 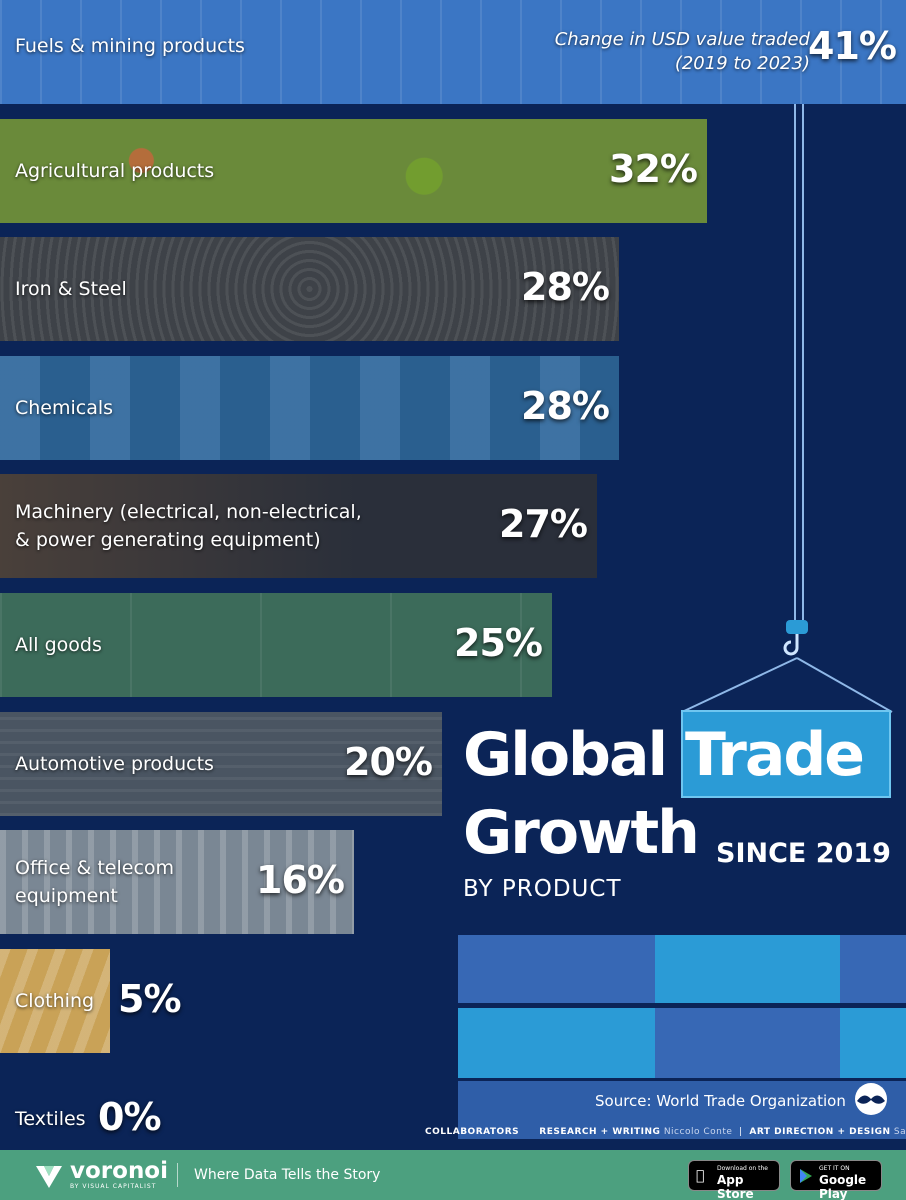 I want to click on value-label: 20%, so click(x=388, y=762).